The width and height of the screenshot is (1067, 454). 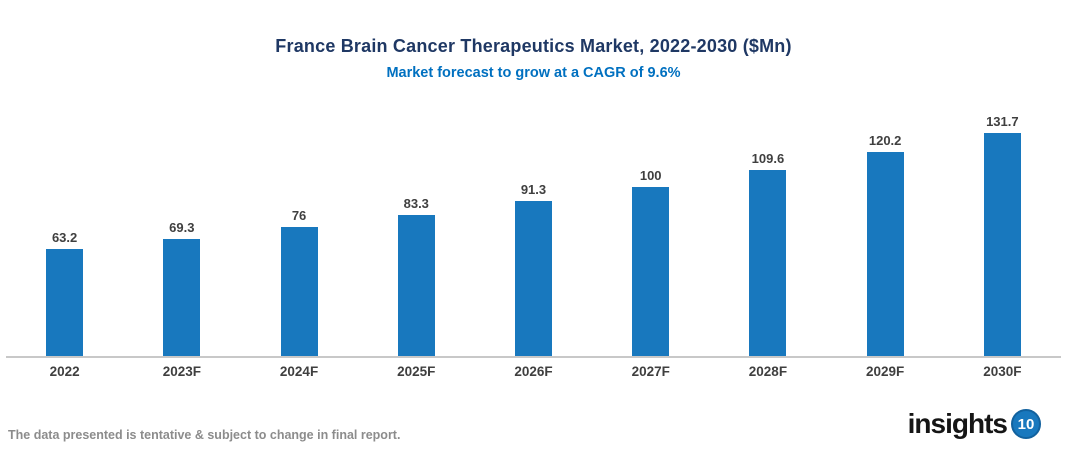 What do you see at coordinates (650, 175) in the screenshot?
I see `bar-value-label: 100` at bounding box center [650, 175].